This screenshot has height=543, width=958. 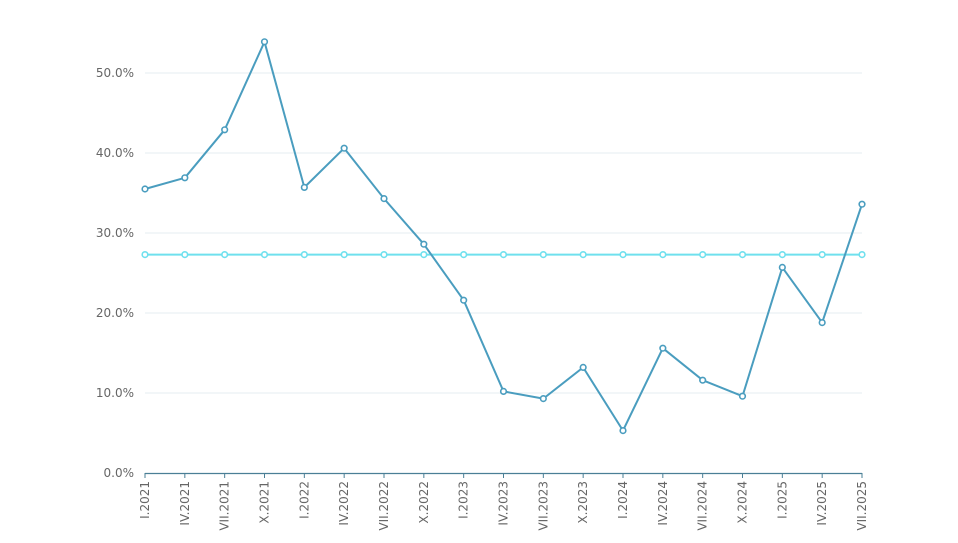 What do you see at coordinates (663, 503) in the screenshot?
I see `x-tick-label: IV.2024` at bounding box center [663, 503].